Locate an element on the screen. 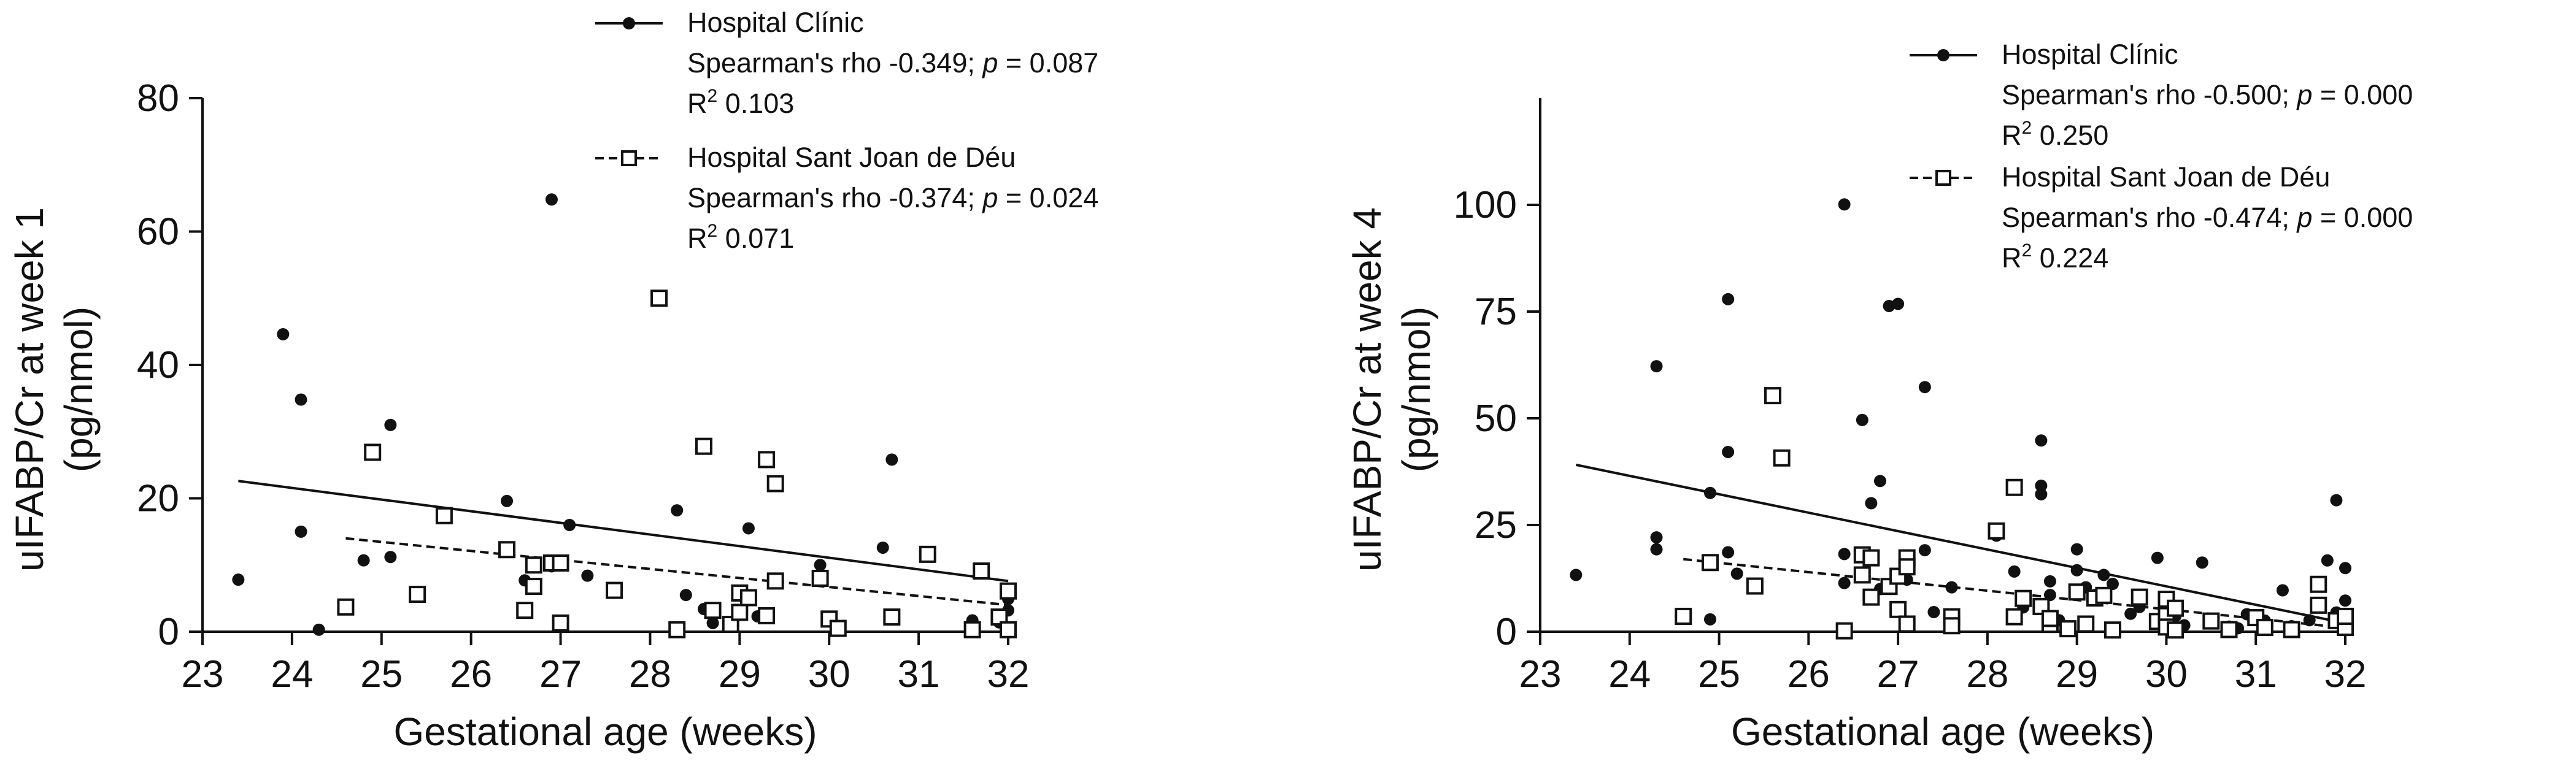 The image size is (2576, 774). series-hospital-sant-joan-de-deu is located at coordinates (2014, 513).